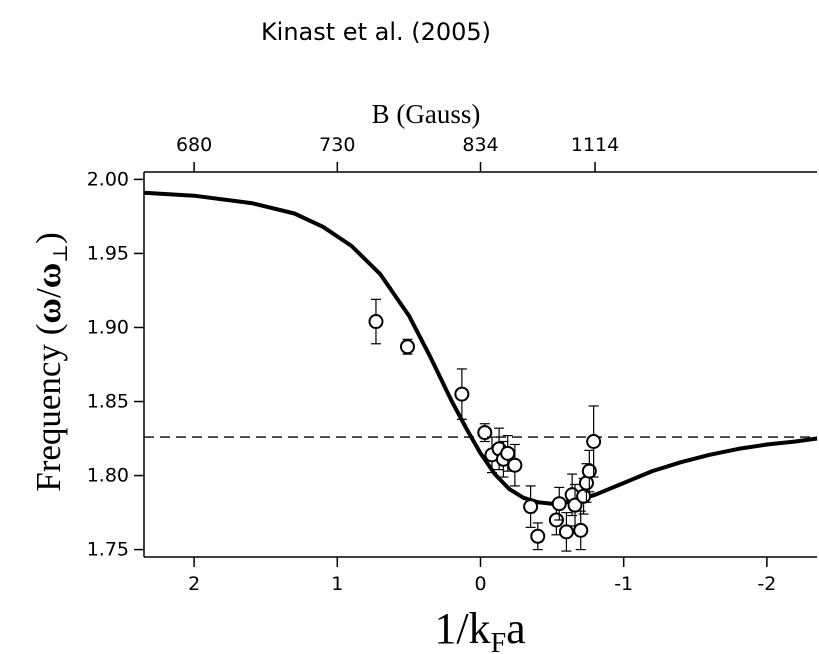  What do you see at coordinates (108, 550) in the screenshot?
I see `y-tick-label: 1.75` at bounding box center [108, 550].